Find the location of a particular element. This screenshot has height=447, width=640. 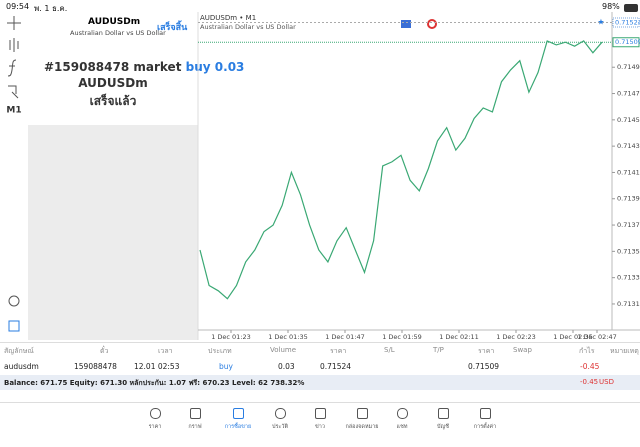

done-button: เสร็จสิ้น is located at coordinates (172, 28).